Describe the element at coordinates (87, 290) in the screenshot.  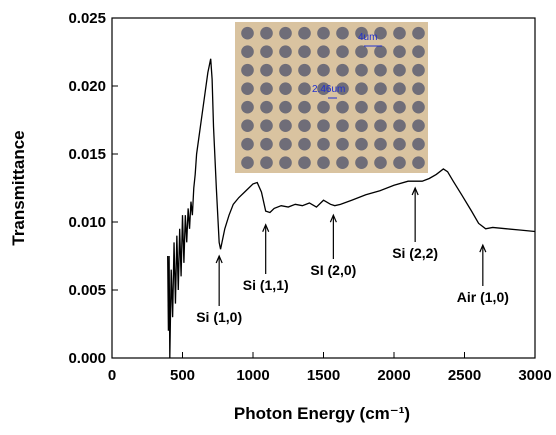
I see `y-tick-label: 0.005` at that location.